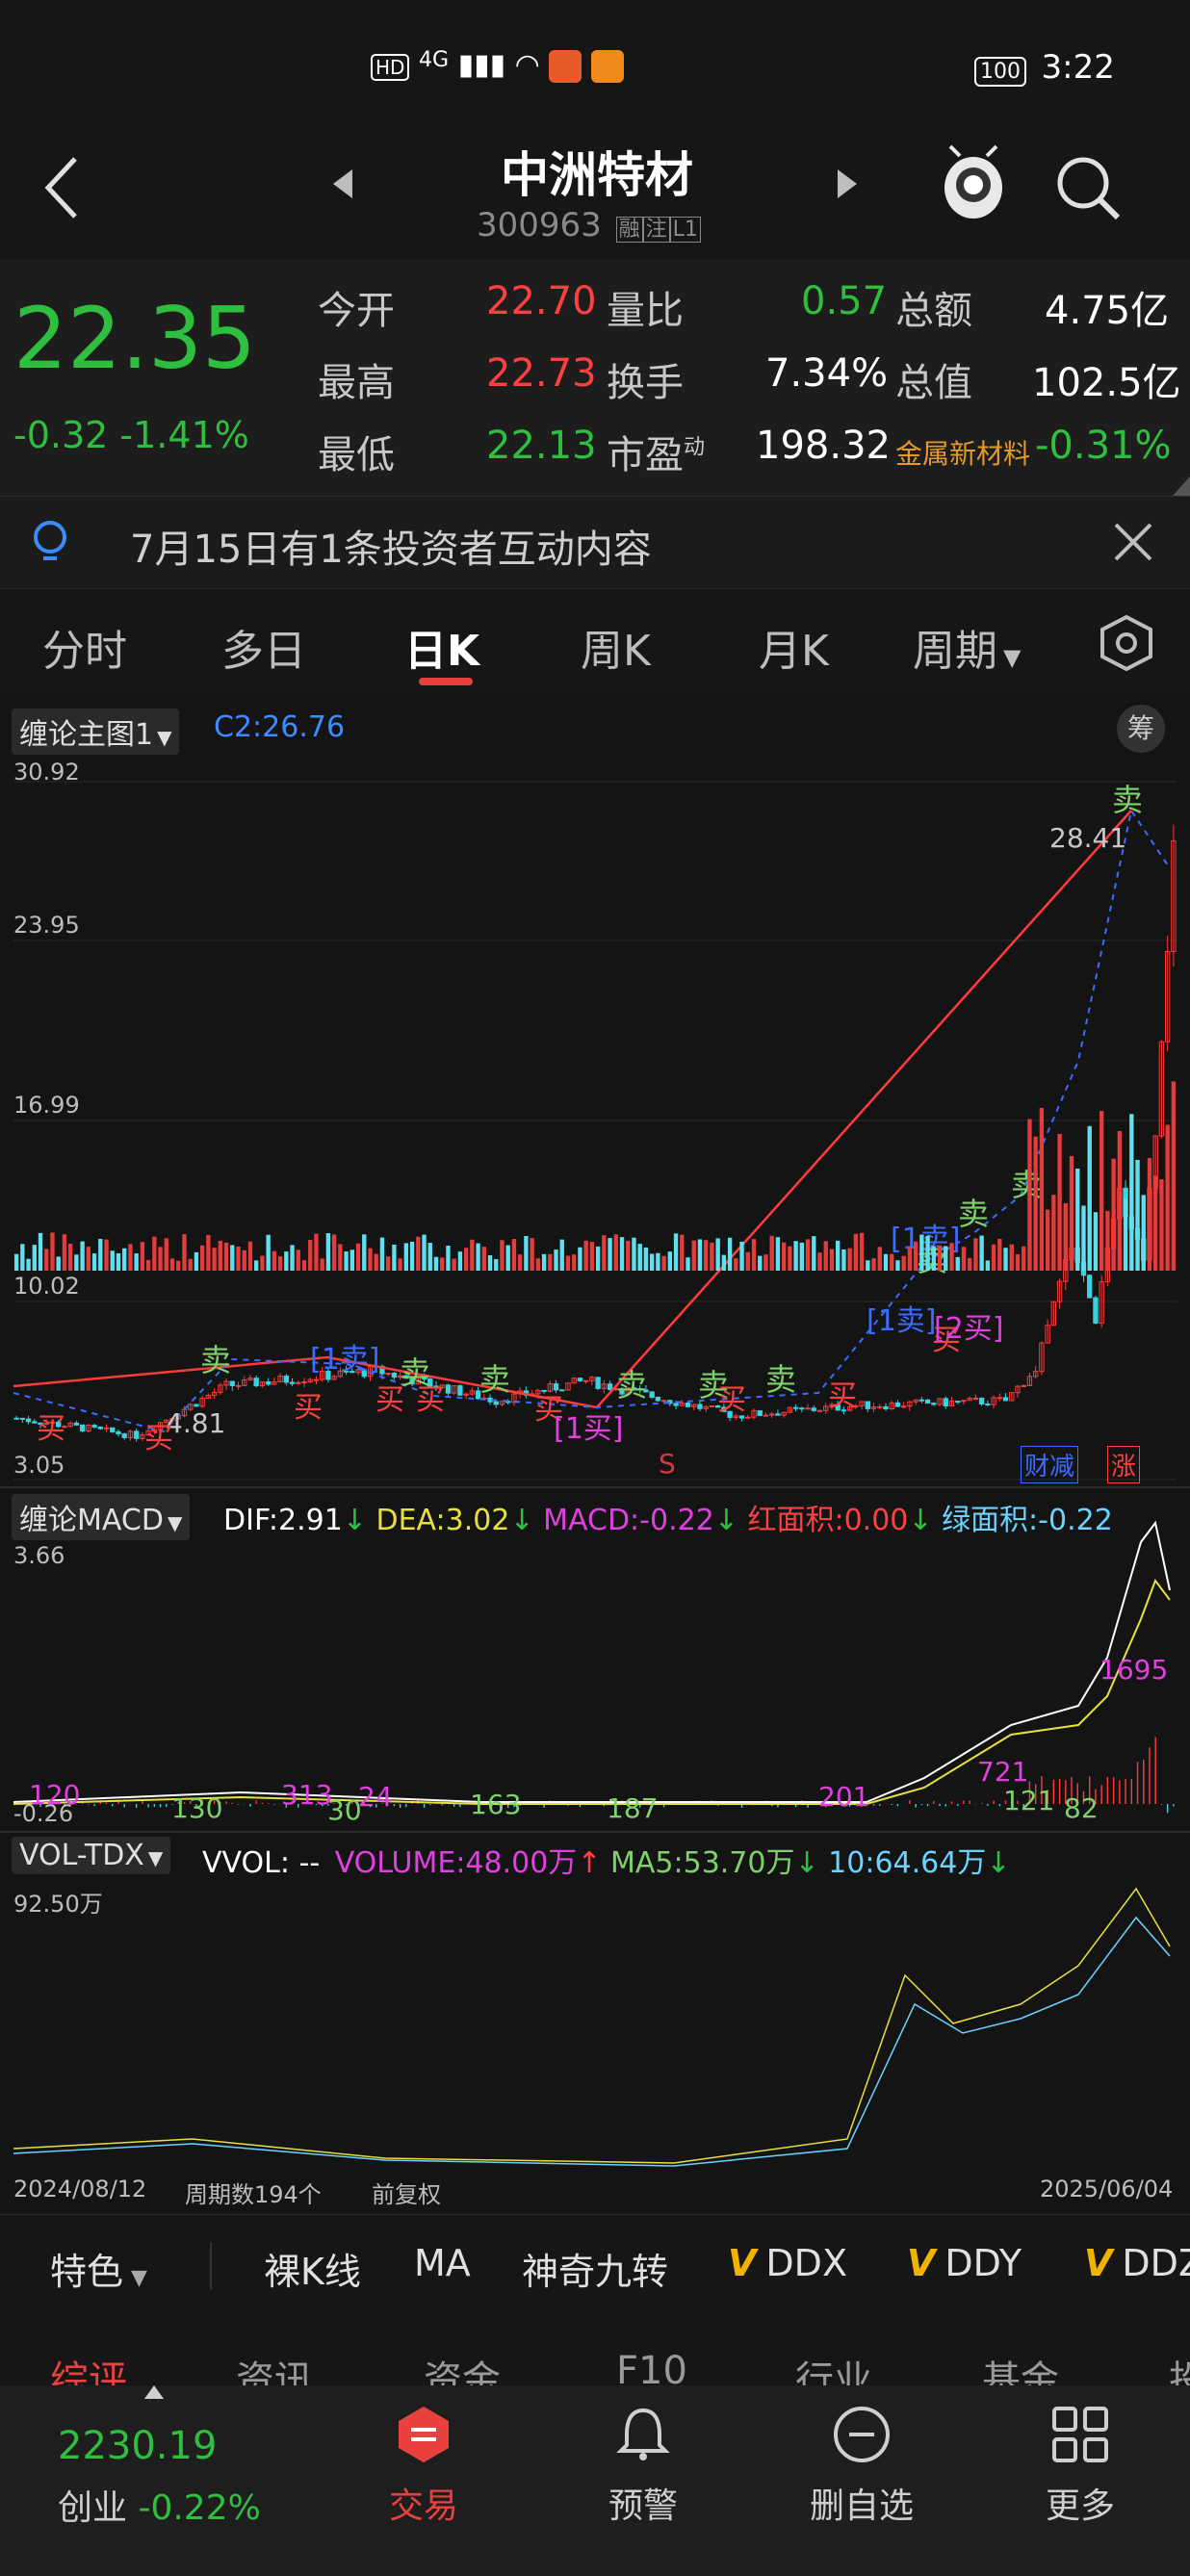 The height and width of the screenshot is (2576, 1190). I want to click on settings-hexagon-icon, so click(1127, 643).